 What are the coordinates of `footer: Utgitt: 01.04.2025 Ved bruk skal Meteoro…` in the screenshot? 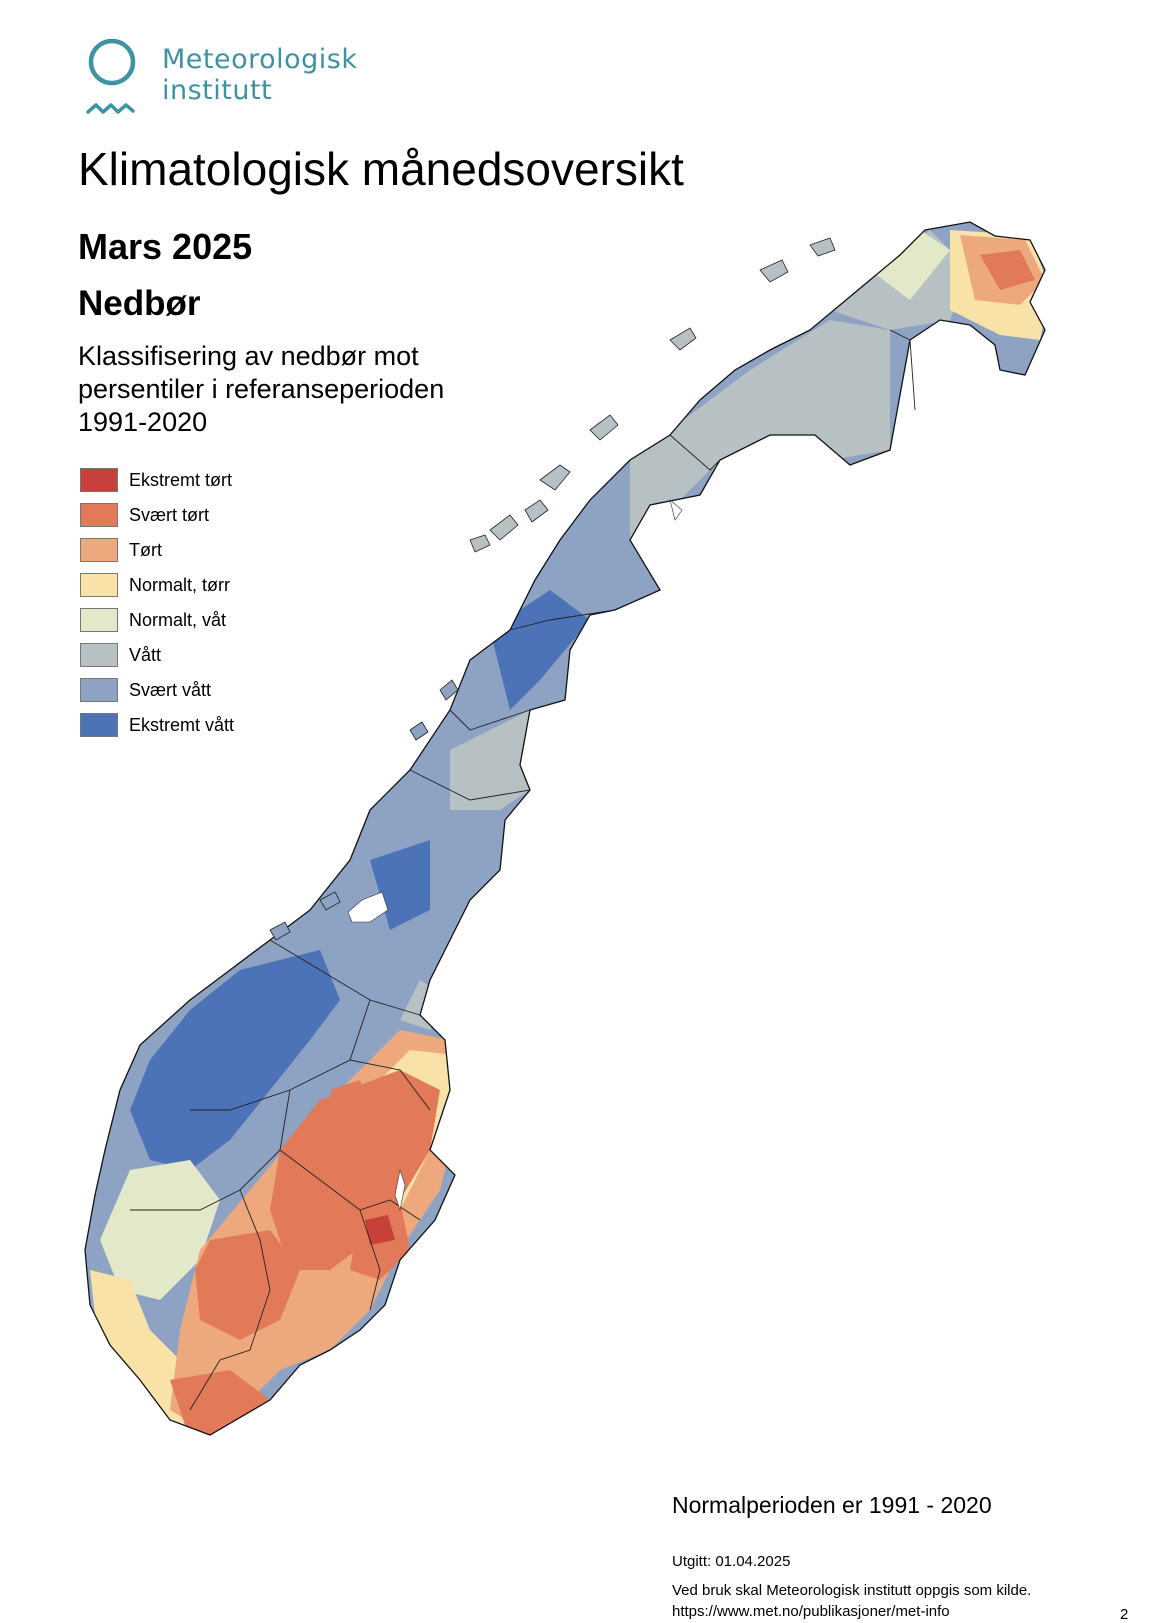 It's located at (851, 1586).